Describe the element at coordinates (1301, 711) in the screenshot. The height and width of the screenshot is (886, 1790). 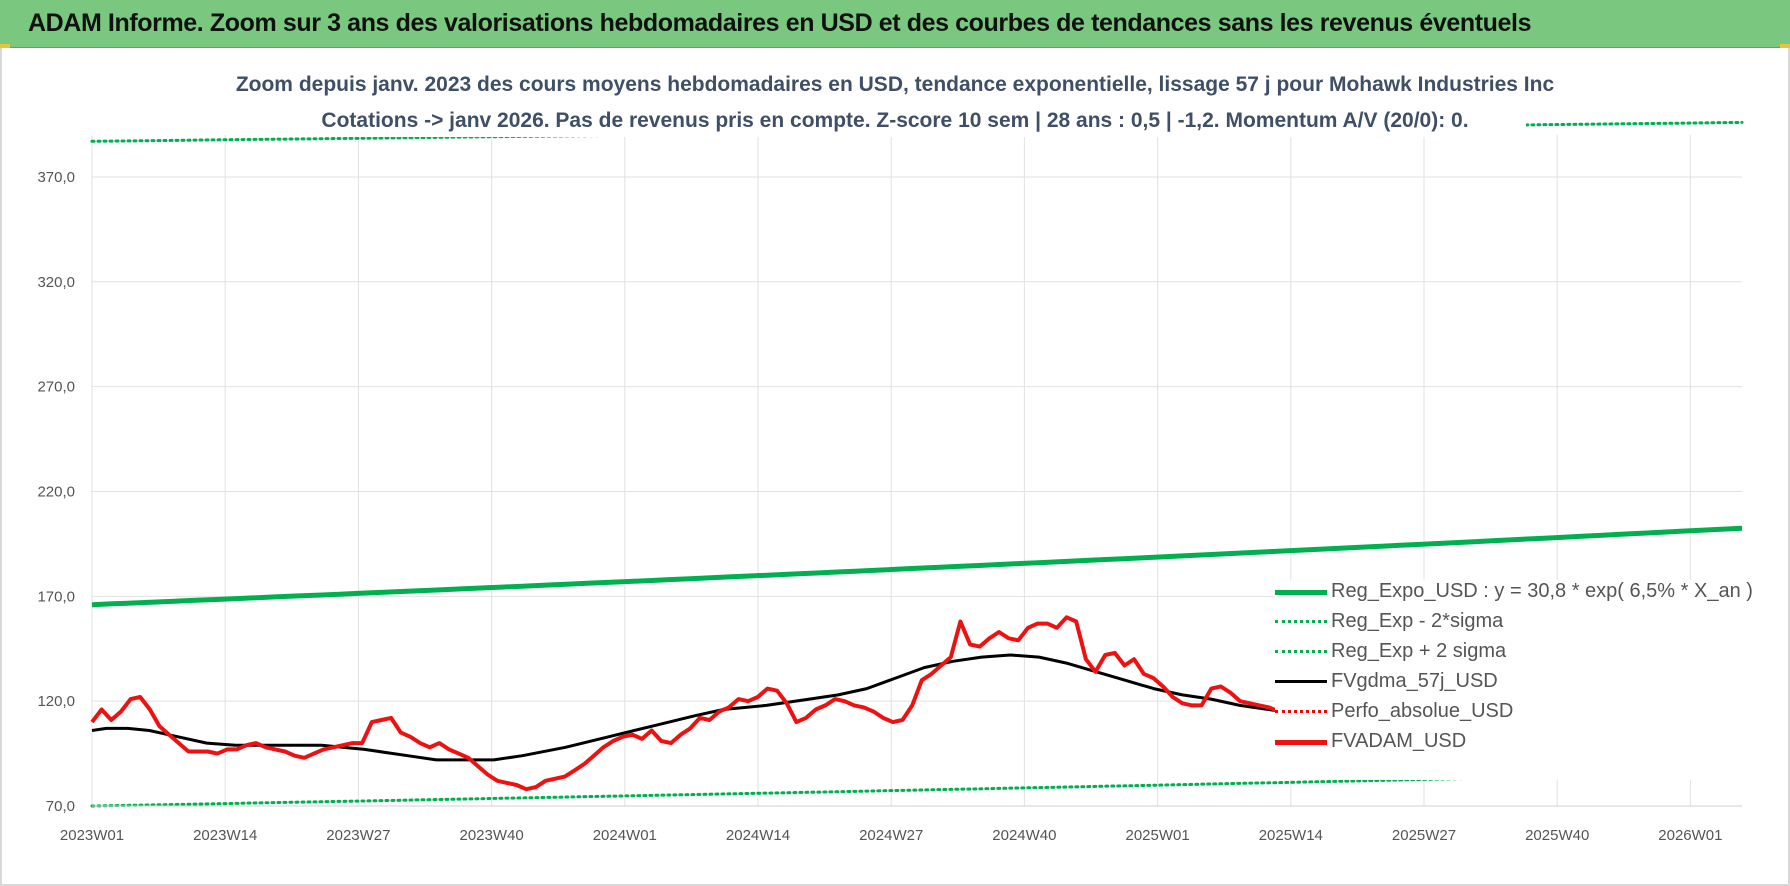
I see `legend-swatch-perf` at that location.